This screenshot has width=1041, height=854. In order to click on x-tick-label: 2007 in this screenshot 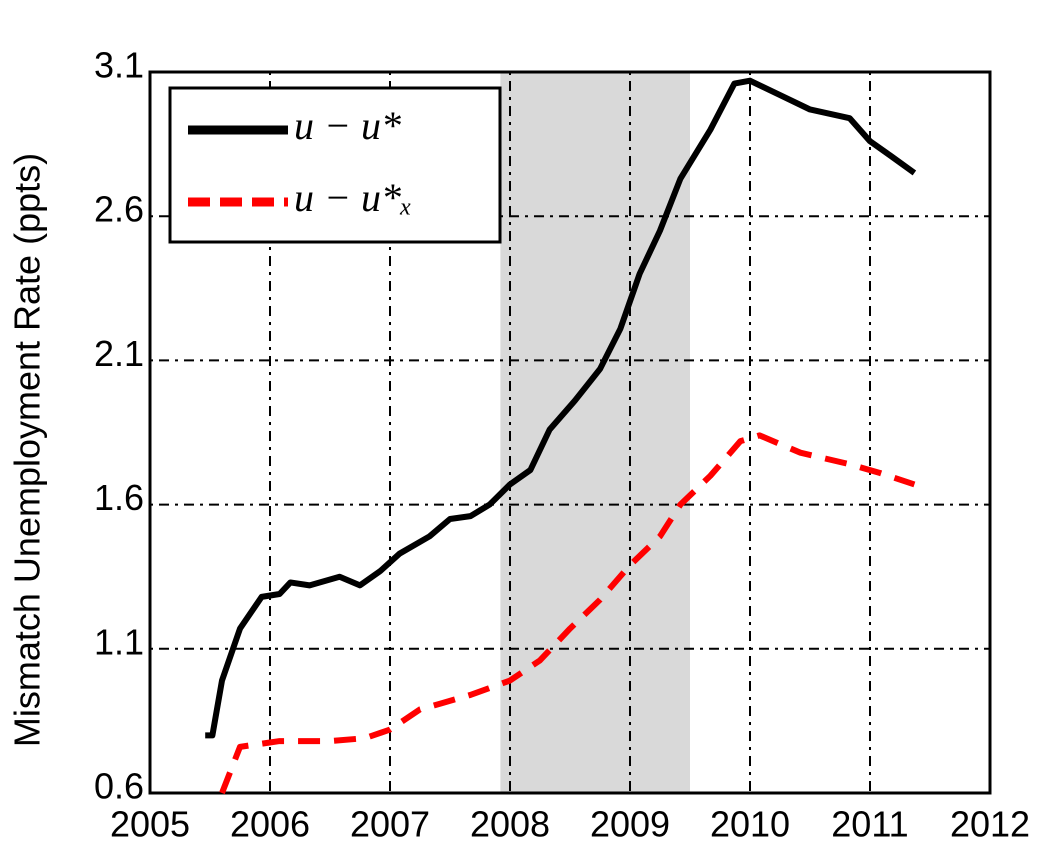, I will do `click(390, 824)`.